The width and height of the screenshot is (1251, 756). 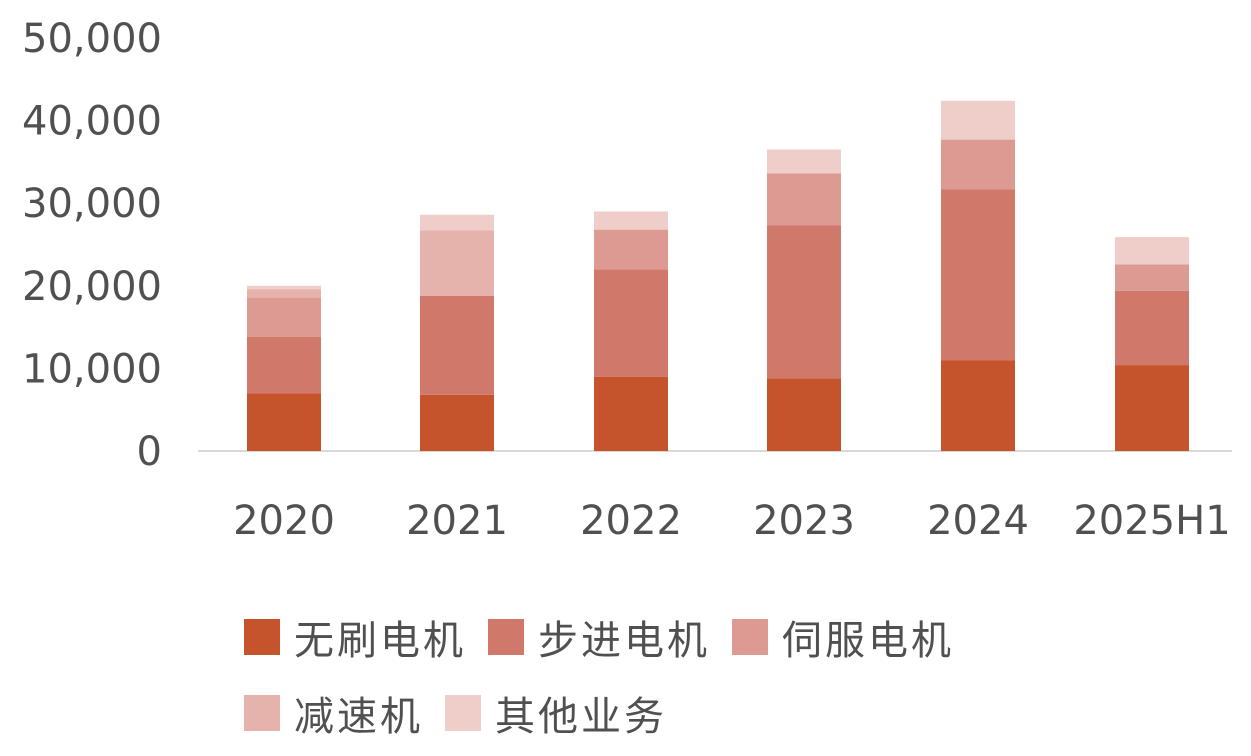 What do you see at coordinates (92, 122) in the screenshot?
I see `y-tick-label: 40,000` at bounding box center [92, 122].